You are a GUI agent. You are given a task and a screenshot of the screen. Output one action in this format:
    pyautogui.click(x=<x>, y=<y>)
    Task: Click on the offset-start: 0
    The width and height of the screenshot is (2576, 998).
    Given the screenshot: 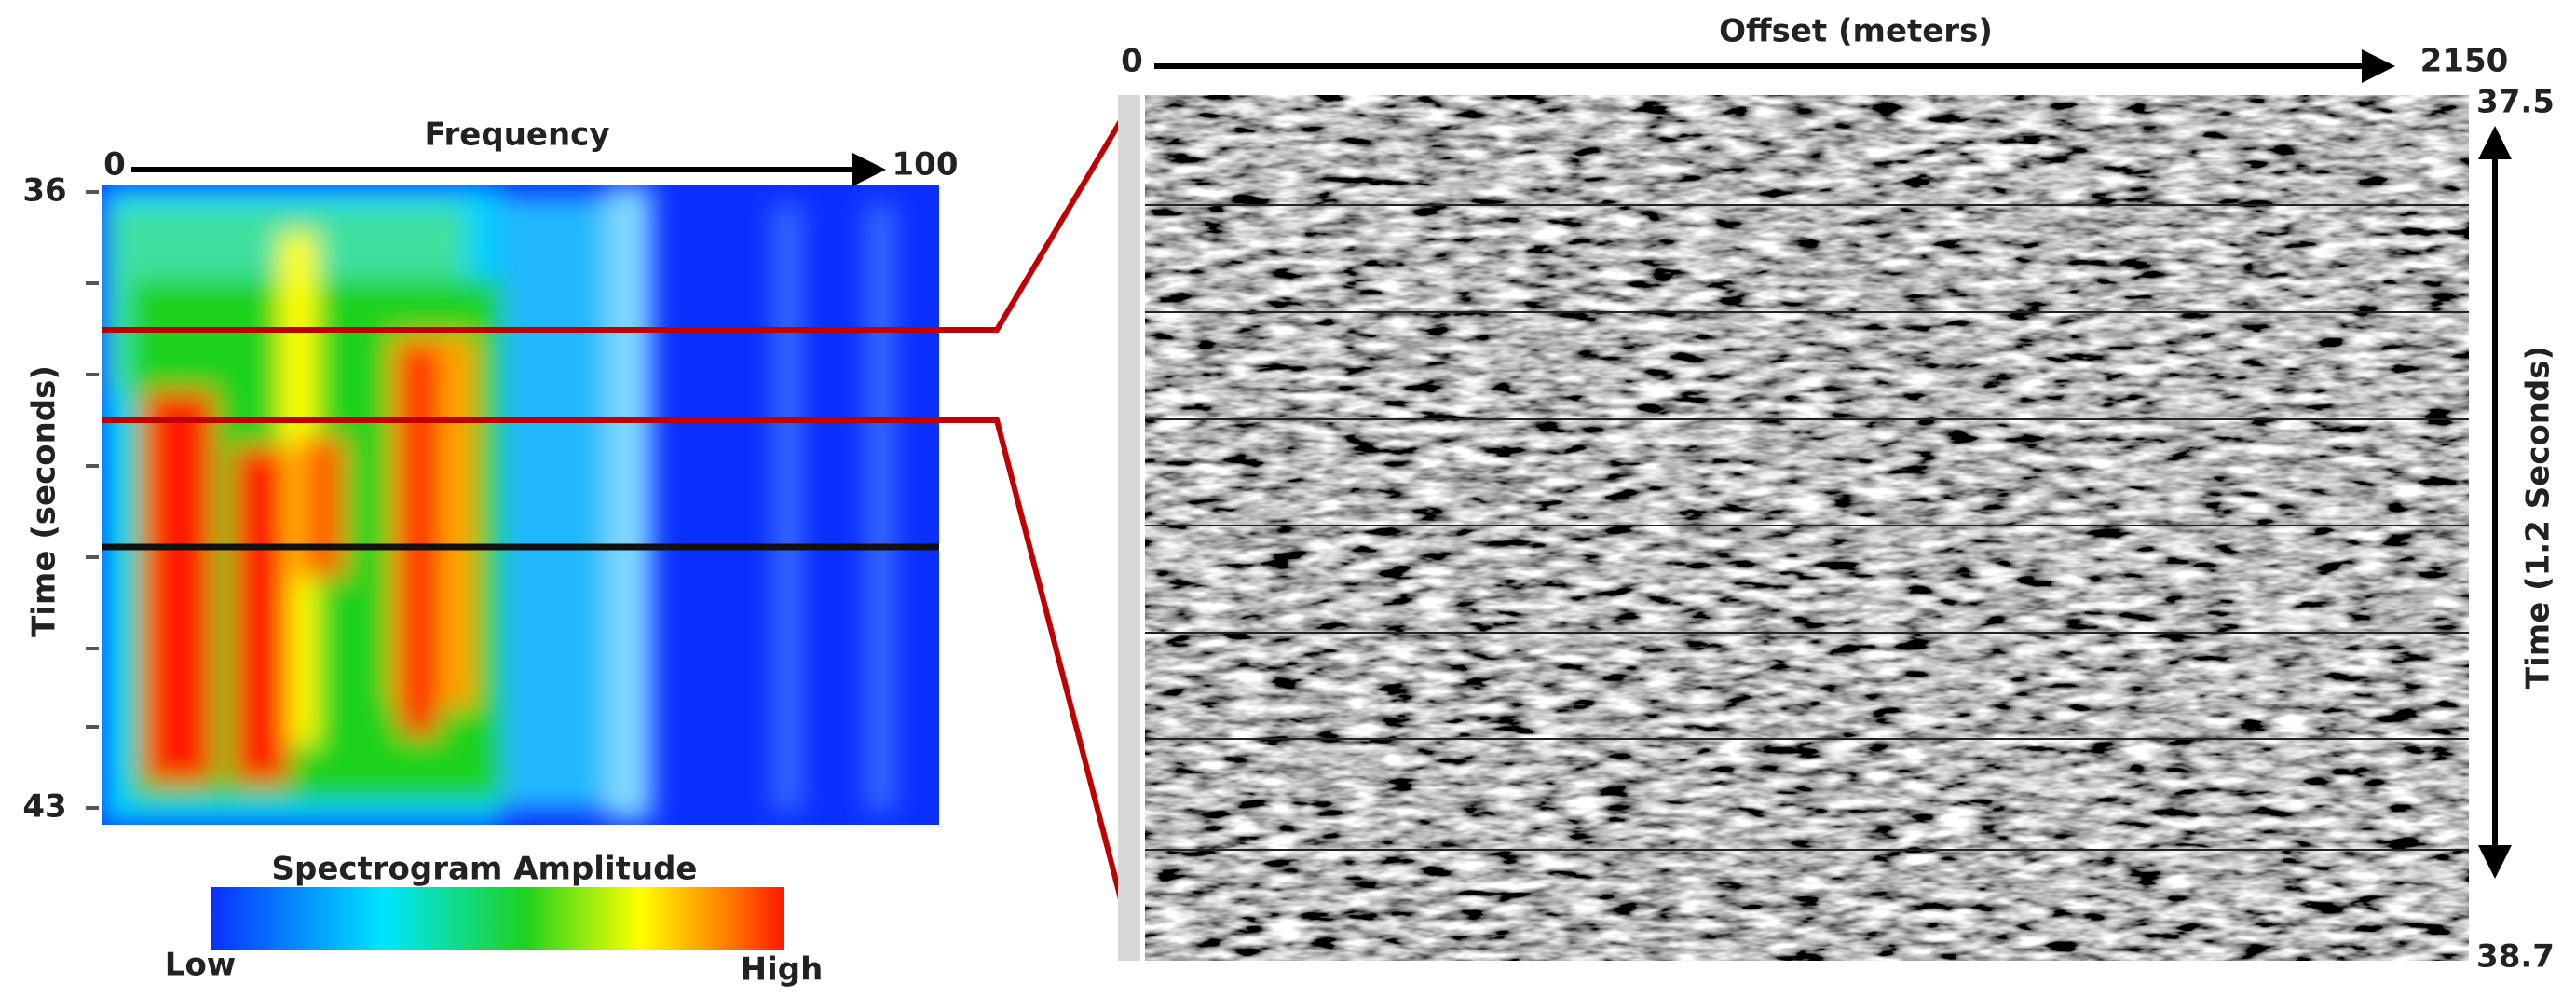 What is the action you would take?
    pyautogui.click(x=1132, y=61)
    